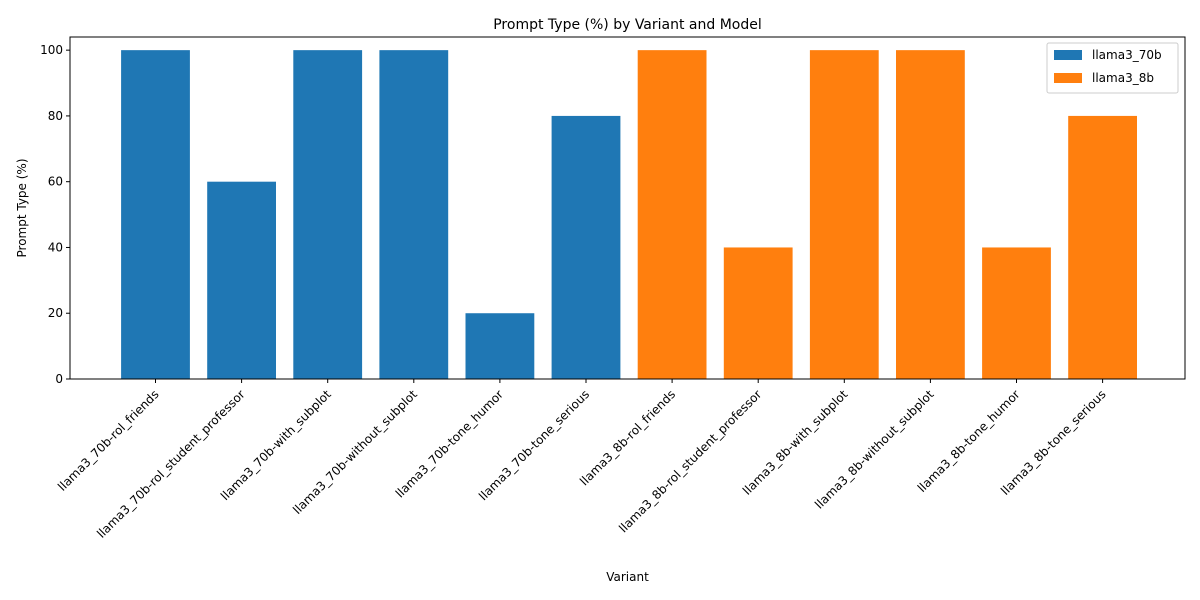  Describe the element at coordinates (241, 280) in the screenshot. I see `bar-llama3_70b-rol_student_professor` at that location.